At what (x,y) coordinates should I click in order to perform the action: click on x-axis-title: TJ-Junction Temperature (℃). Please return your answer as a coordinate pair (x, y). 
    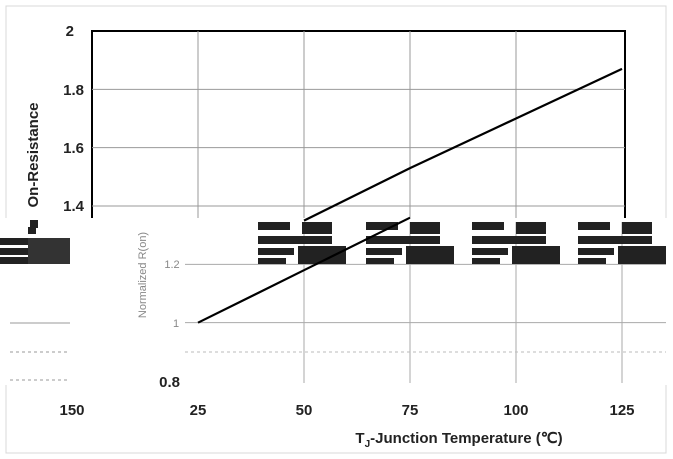
    Looking at the image, I should click on (458, 440).